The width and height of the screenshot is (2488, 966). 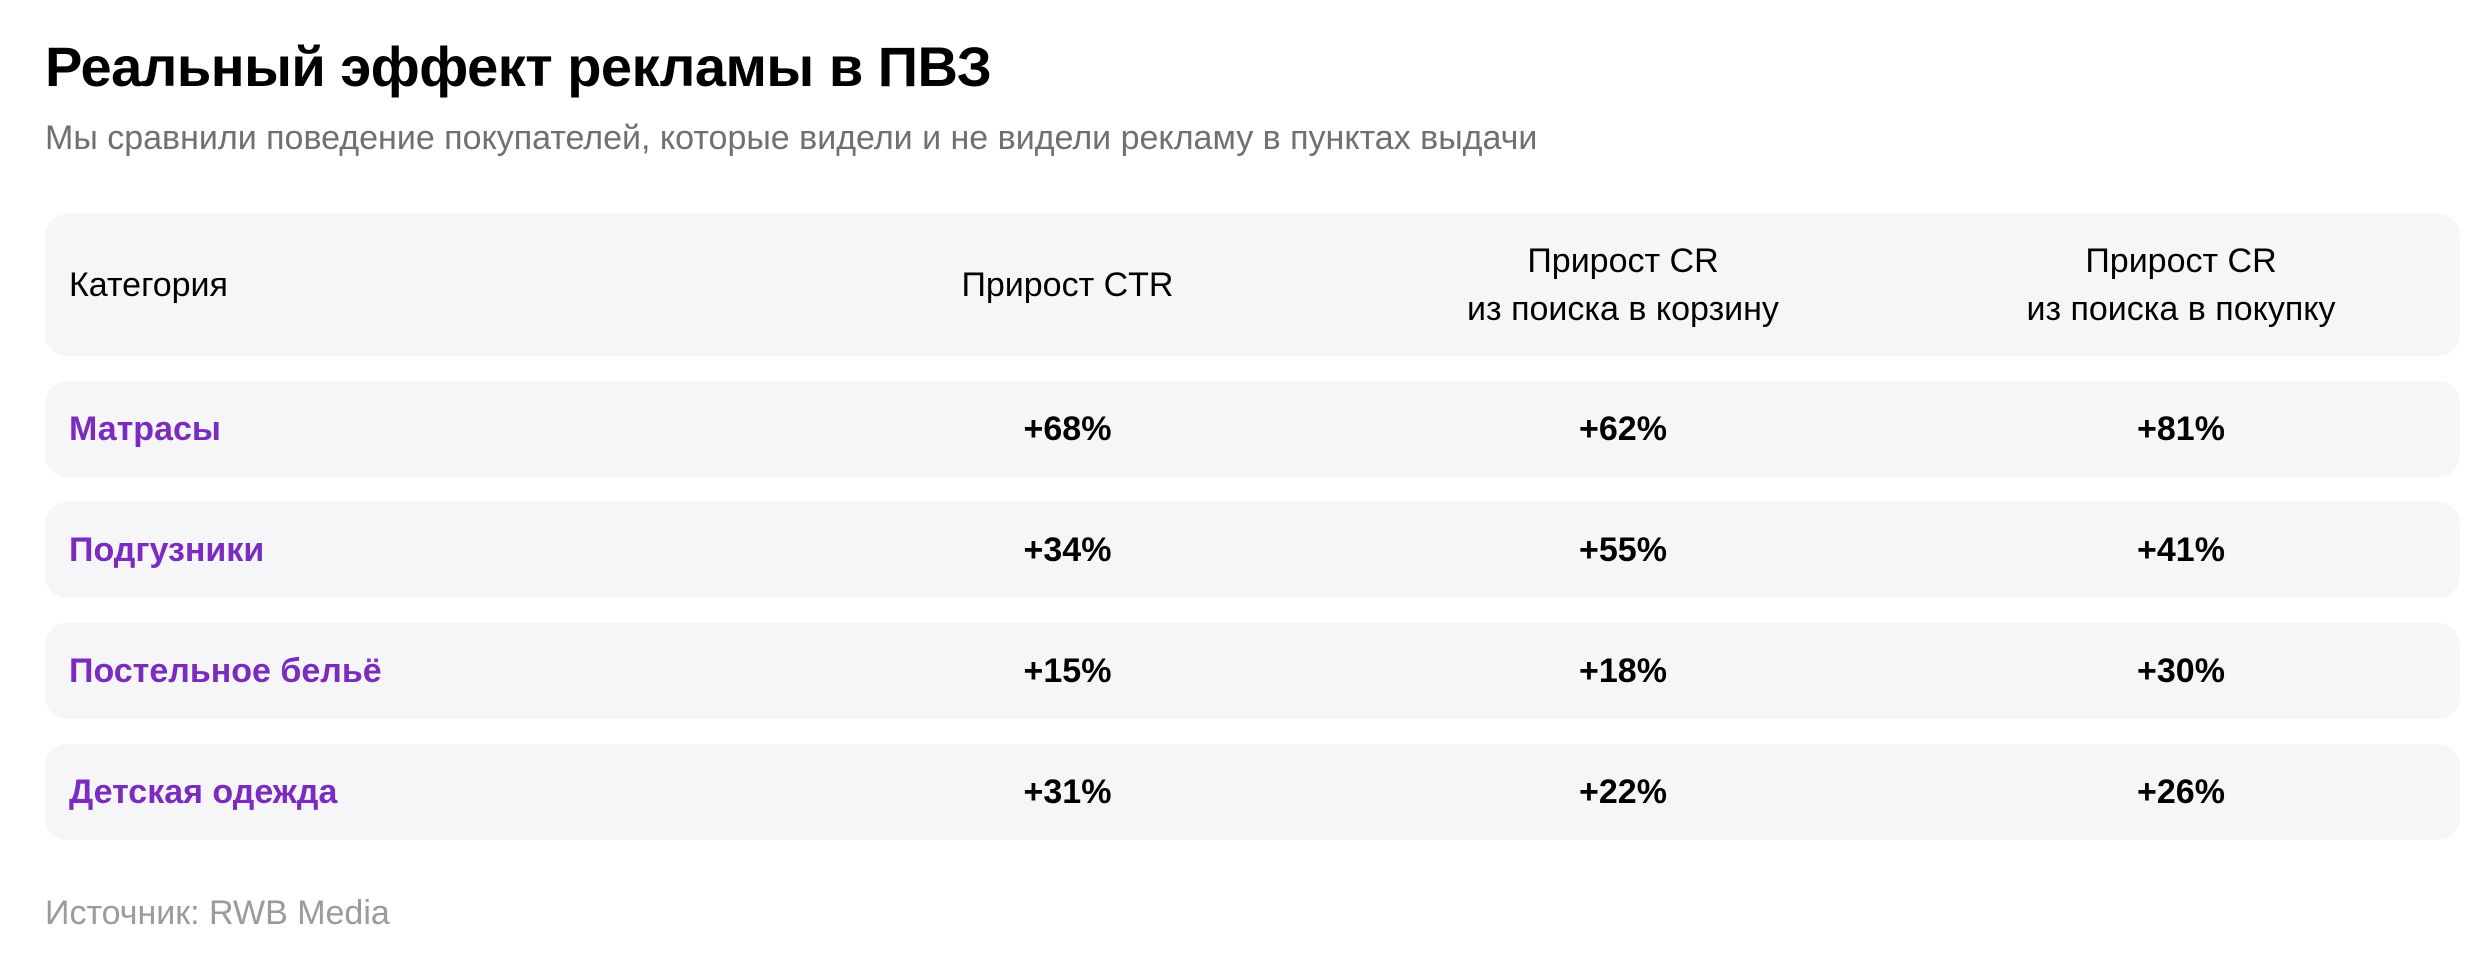 What do you see at coordinates (518, 66) in the screenshot?
I see `page-title: Реальный эффект рекламы в ПВЗ` at bounding box center [518, 66].